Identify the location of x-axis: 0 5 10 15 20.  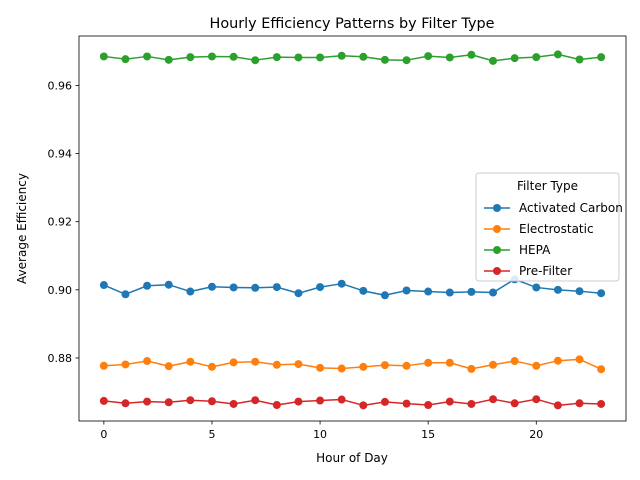
(321, 431).